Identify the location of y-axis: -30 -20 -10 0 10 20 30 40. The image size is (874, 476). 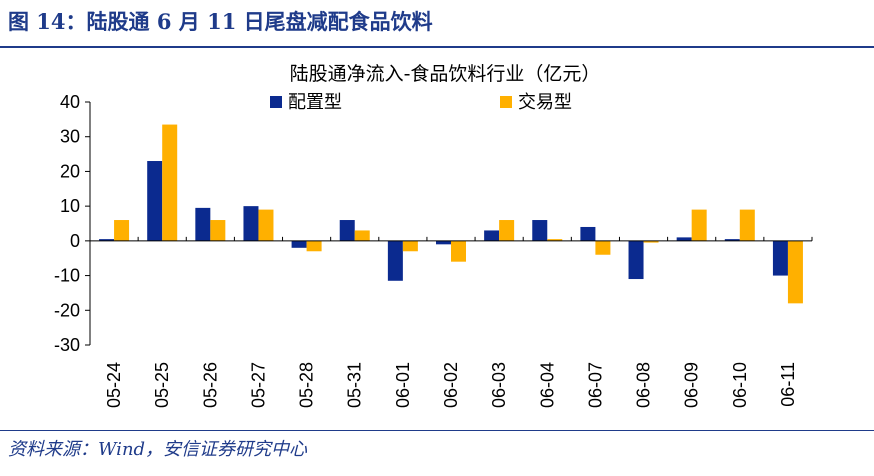
(72, 223).